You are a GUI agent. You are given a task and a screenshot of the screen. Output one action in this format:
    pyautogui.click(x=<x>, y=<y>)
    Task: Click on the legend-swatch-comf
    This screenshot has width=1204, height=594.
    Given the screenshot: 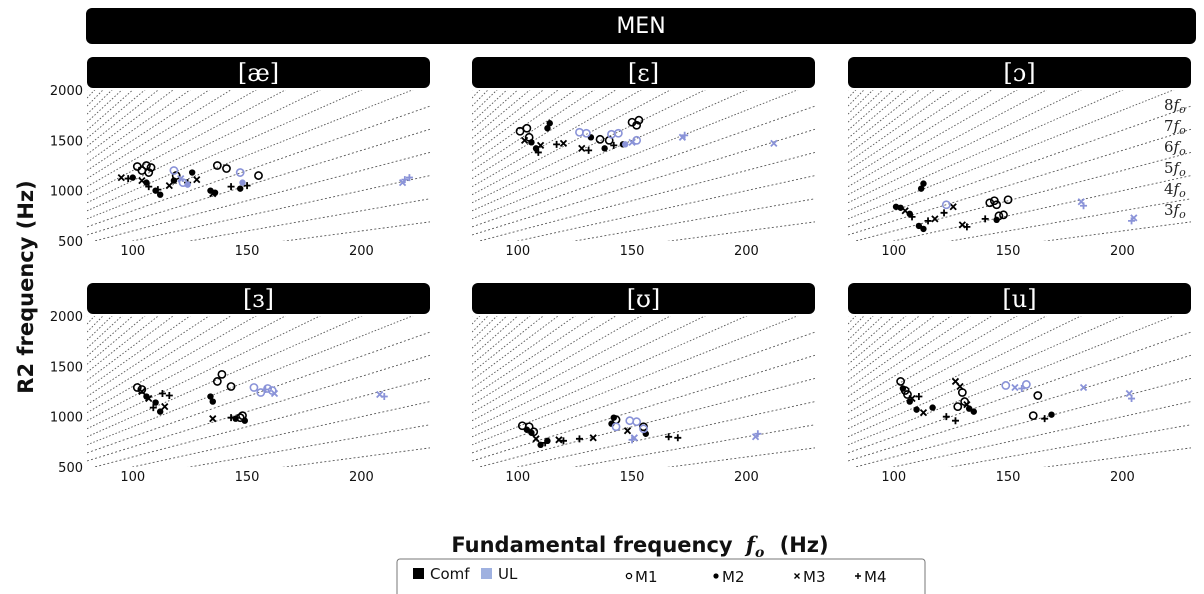 What is the action you would take?
    pyautogui.click(x=418, y=573)
    